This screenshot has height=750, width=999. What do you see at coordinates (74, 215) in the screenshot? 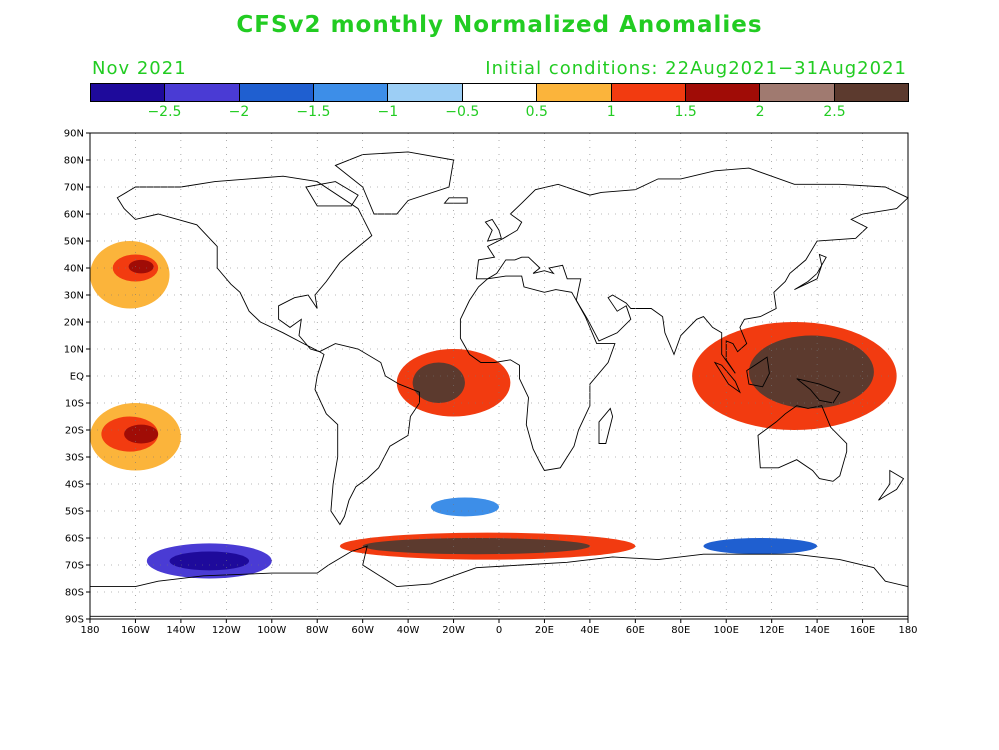
I see `latitude-tick-label: 60N` at bounding box center [74, 215].